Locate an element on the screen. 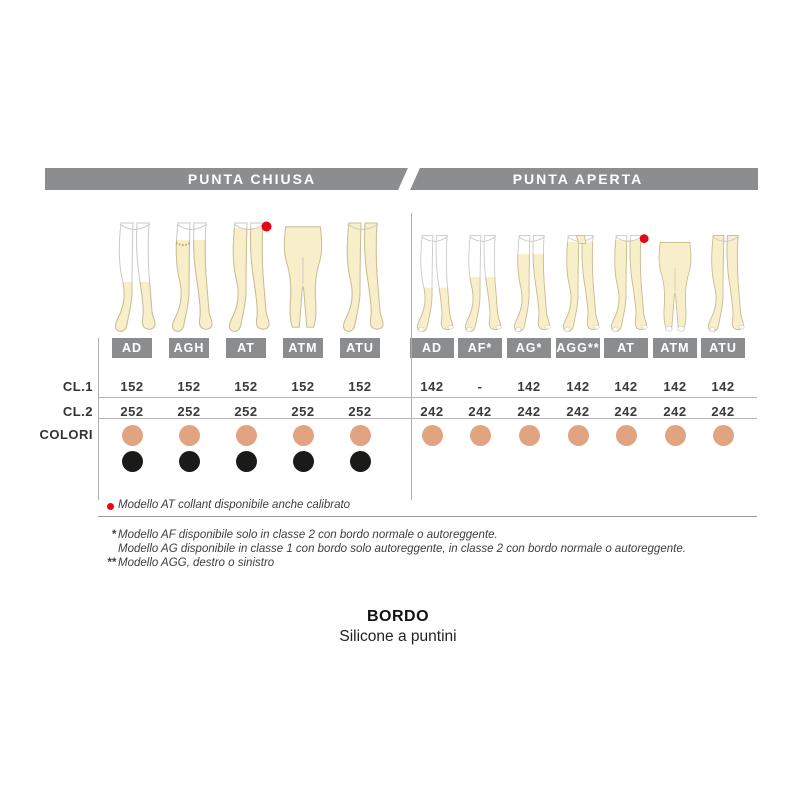 The width and height of the screenshot is (800, 800). leg-figure-agg is located at coordinates (578, 278).